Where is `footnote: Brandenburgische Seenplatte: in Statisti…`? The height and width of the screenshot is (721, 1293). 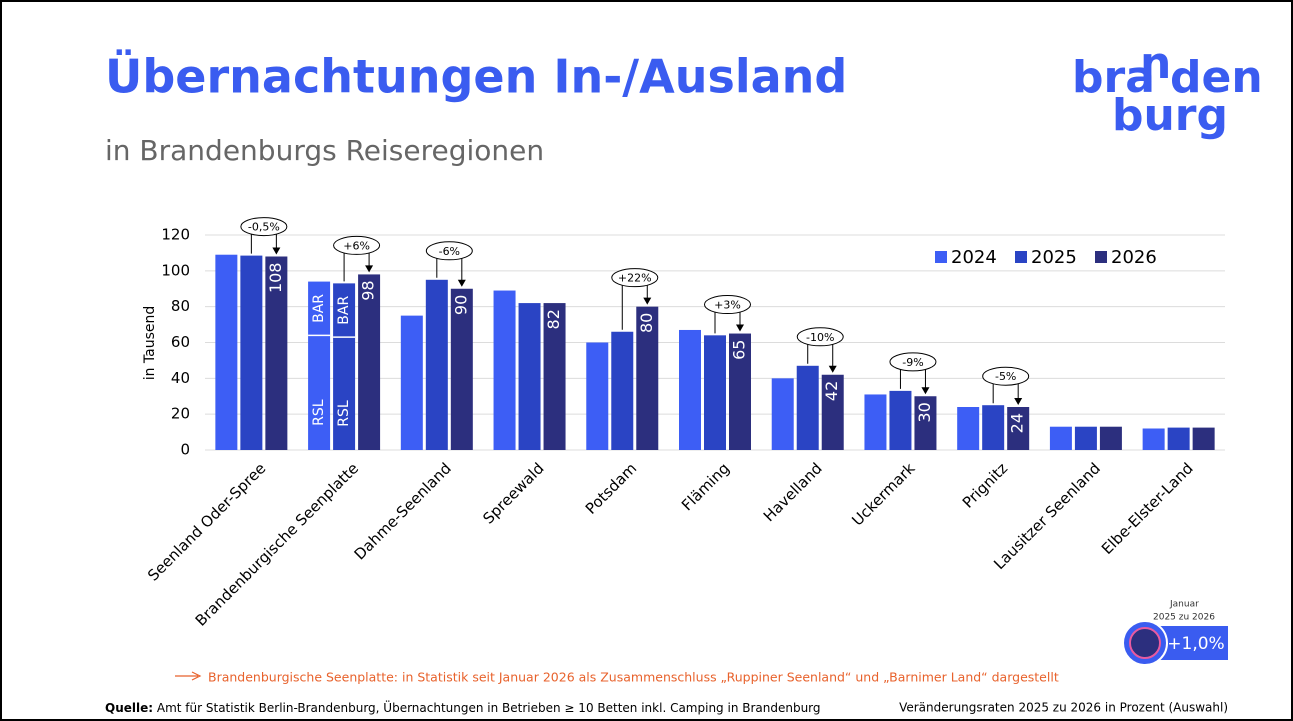 footnote: Brandenburgische Seenplatte: in Statisti… is located at coordinates (633, 677).